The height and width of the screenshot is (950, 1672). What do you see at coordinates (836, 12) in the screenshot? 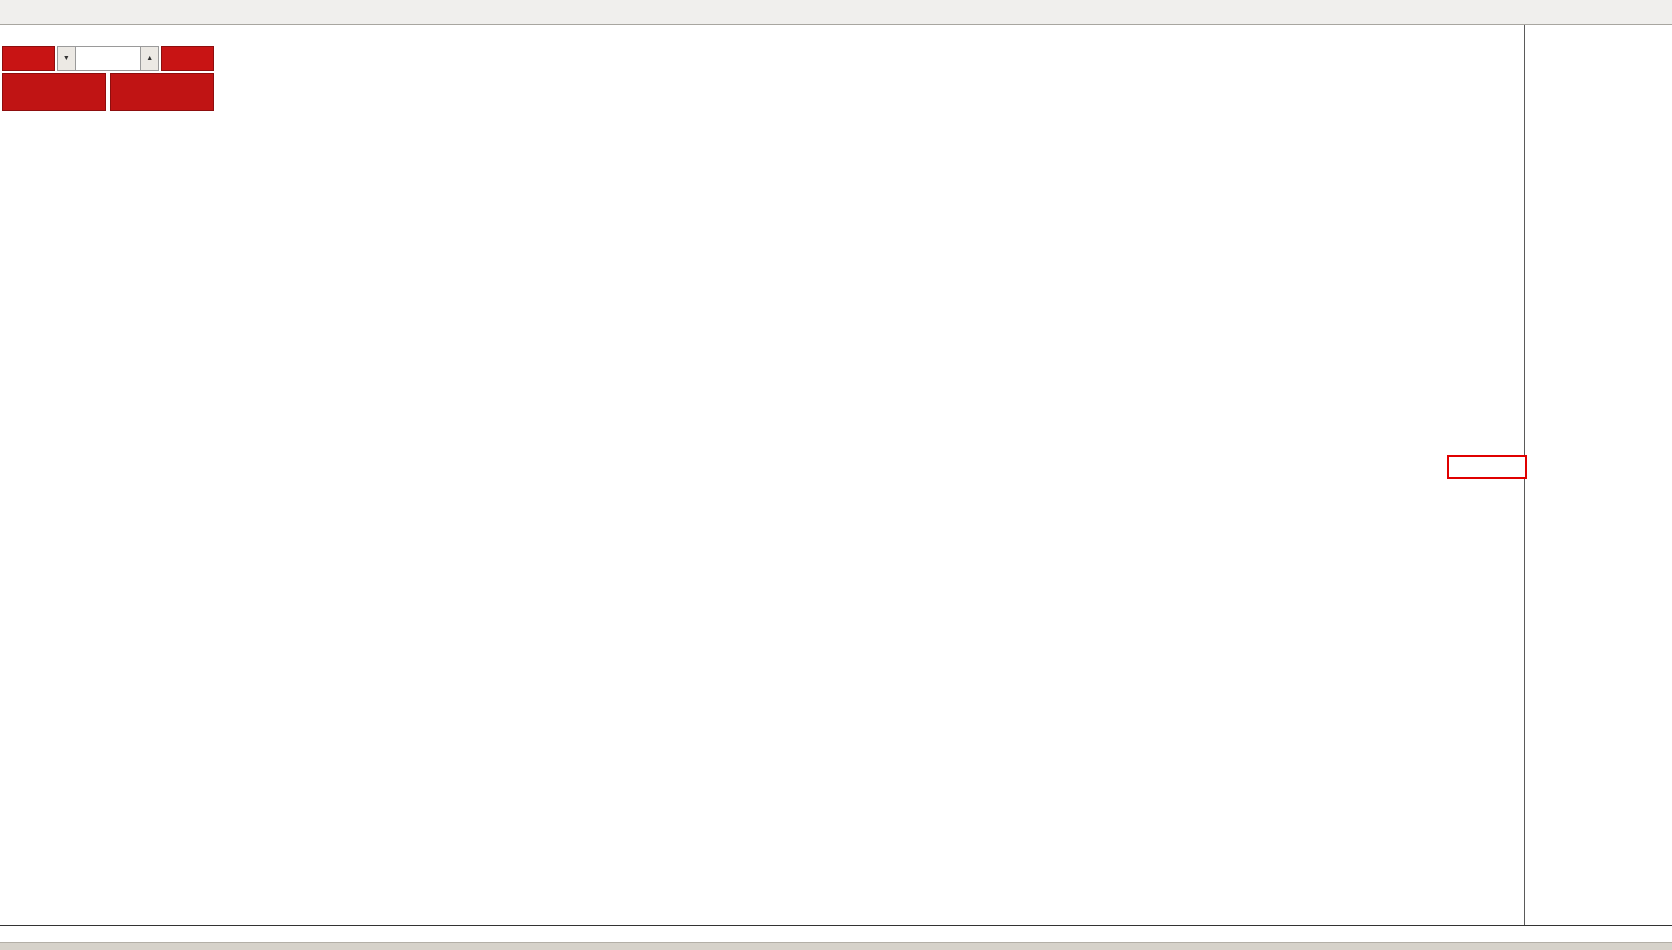
I see `toolbar` at bounding box center [836, 12].